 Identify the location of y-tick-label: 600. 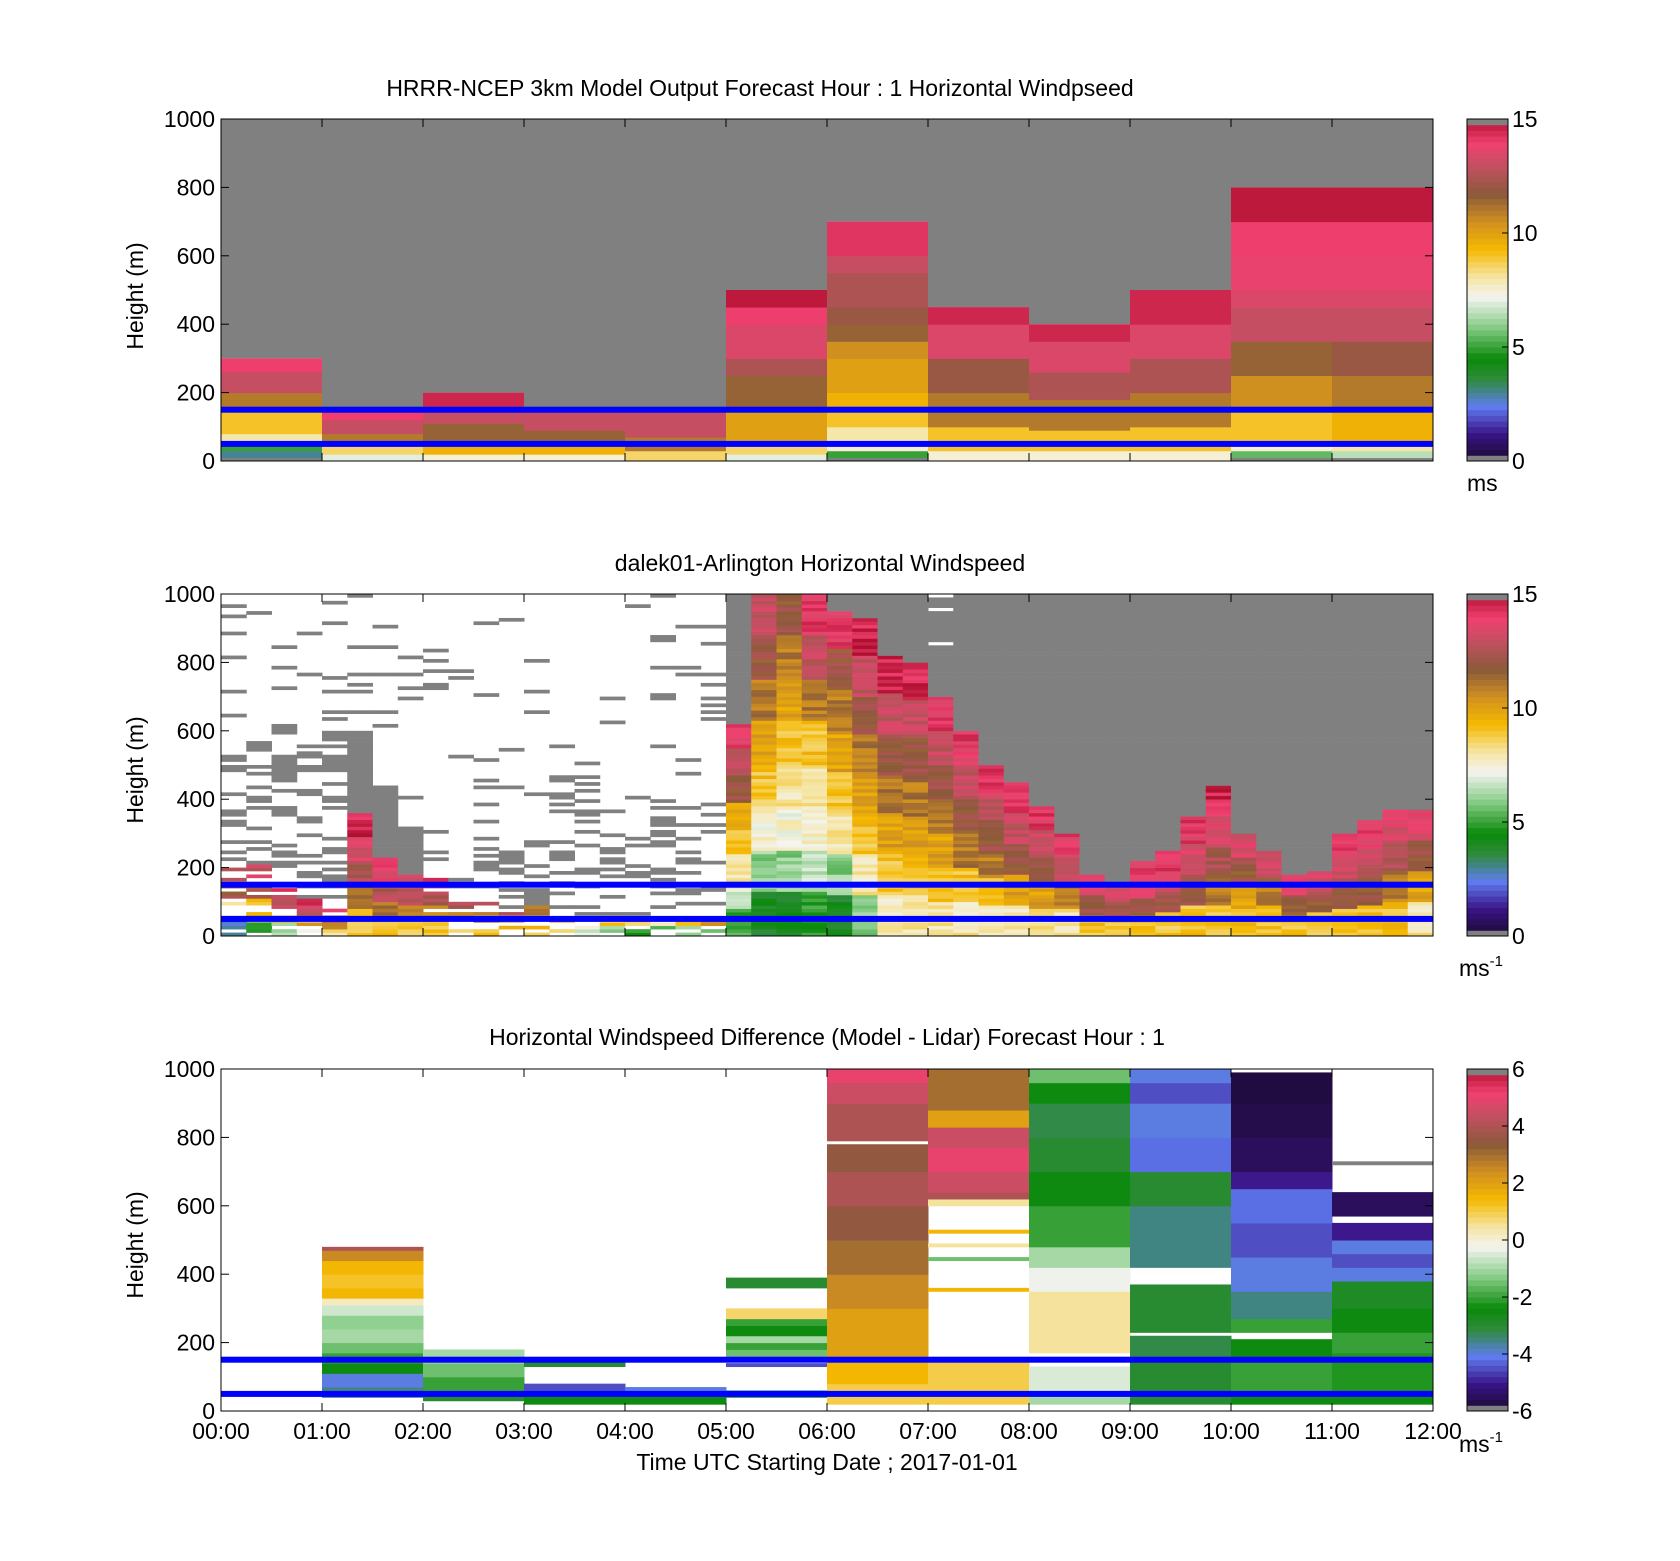
(196, 256).